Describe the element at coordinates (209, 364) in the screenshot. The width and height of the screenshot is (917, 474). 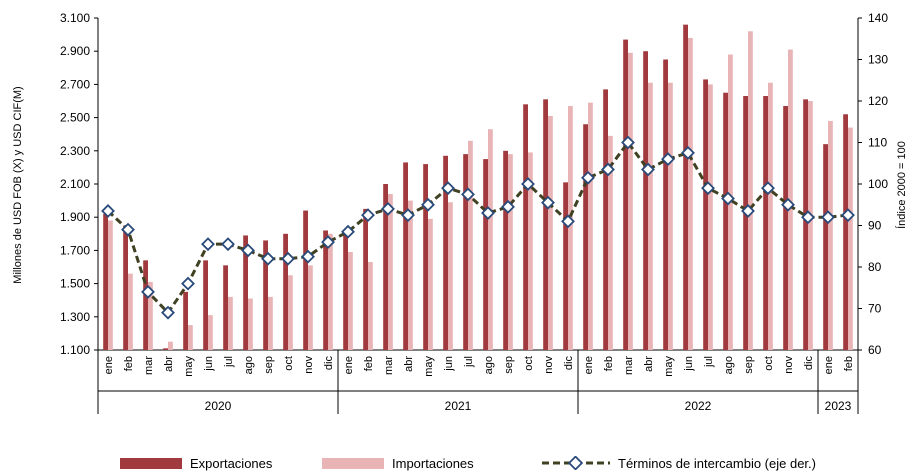
I see `x-tick-label: jun` at that location.